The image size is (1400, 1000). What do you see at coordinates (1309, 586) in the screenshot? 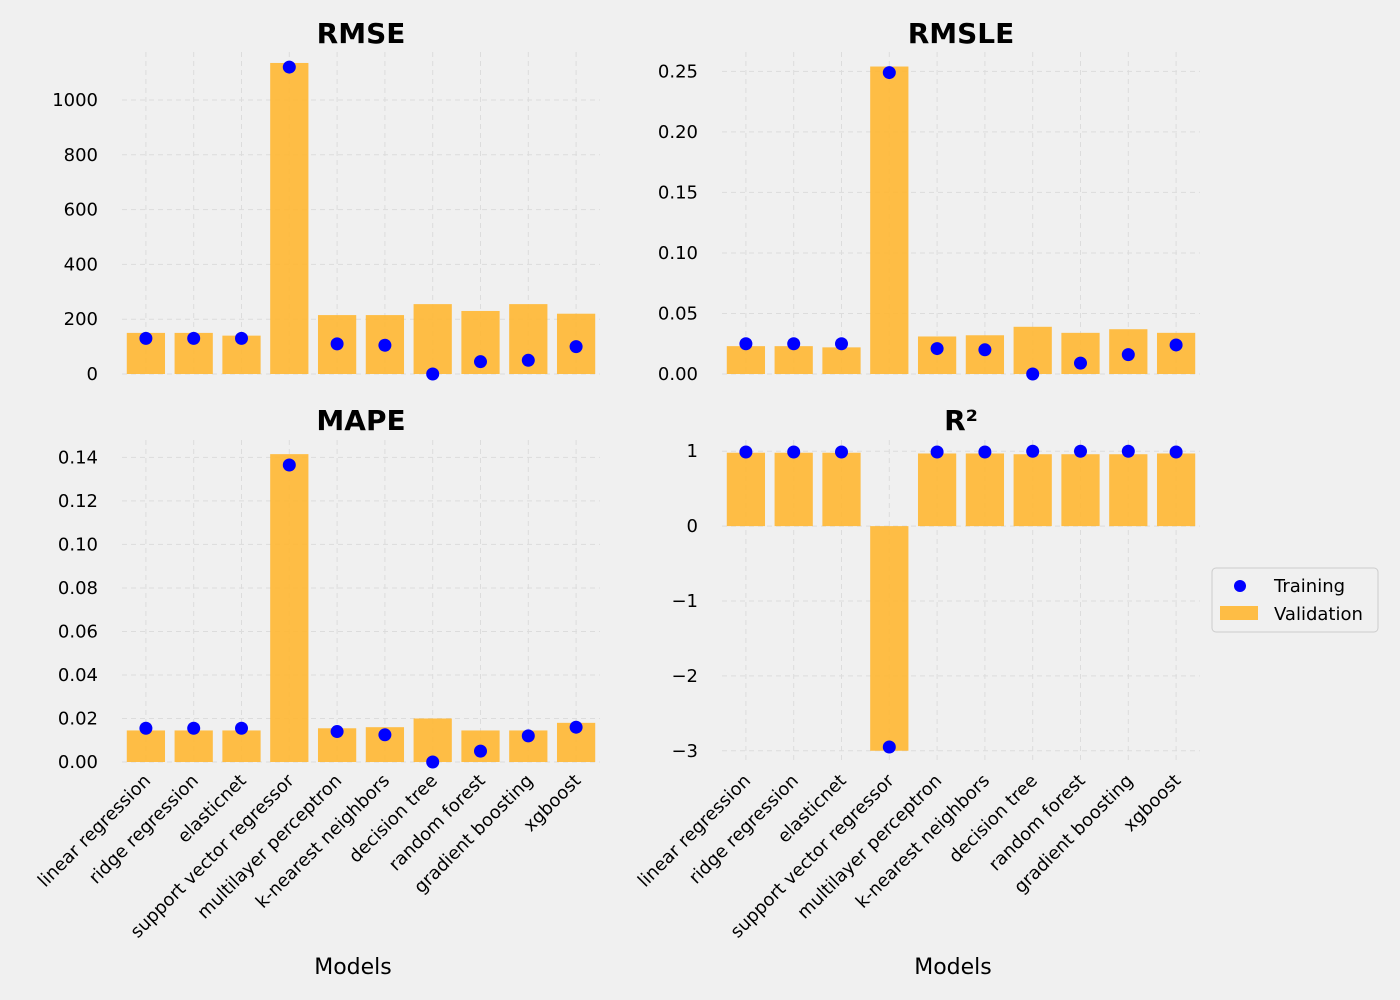
I see `legend-training-label: Training` at bounding box center [1309, 586].